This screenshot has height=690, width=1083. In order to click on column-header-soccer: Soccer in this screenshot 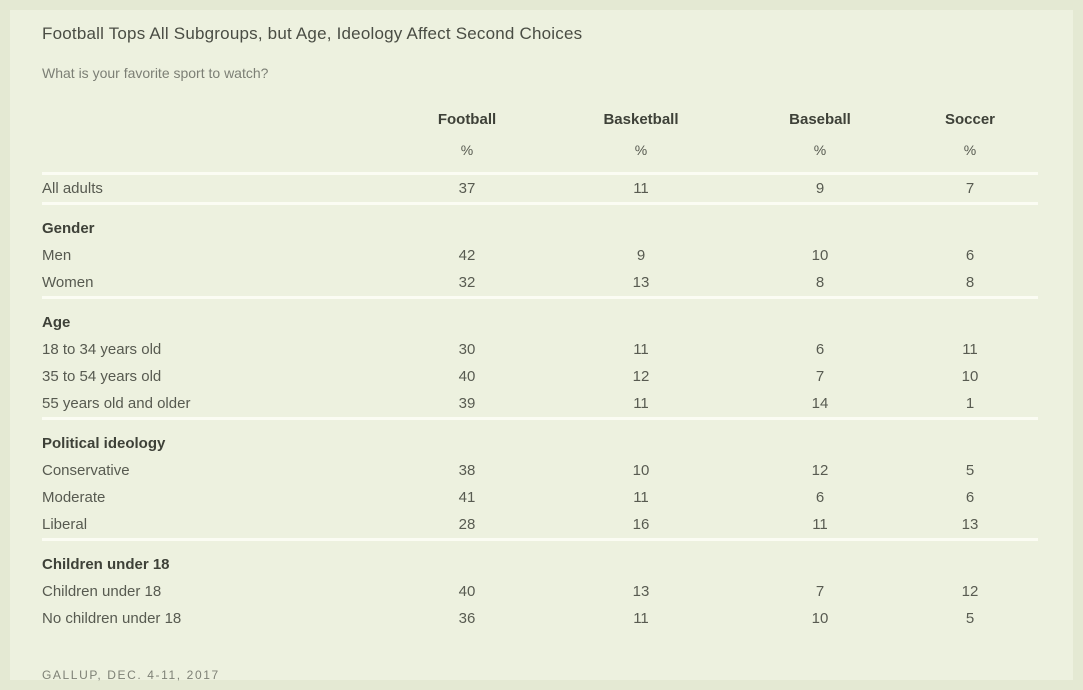, I will do `click(970, 119)`.